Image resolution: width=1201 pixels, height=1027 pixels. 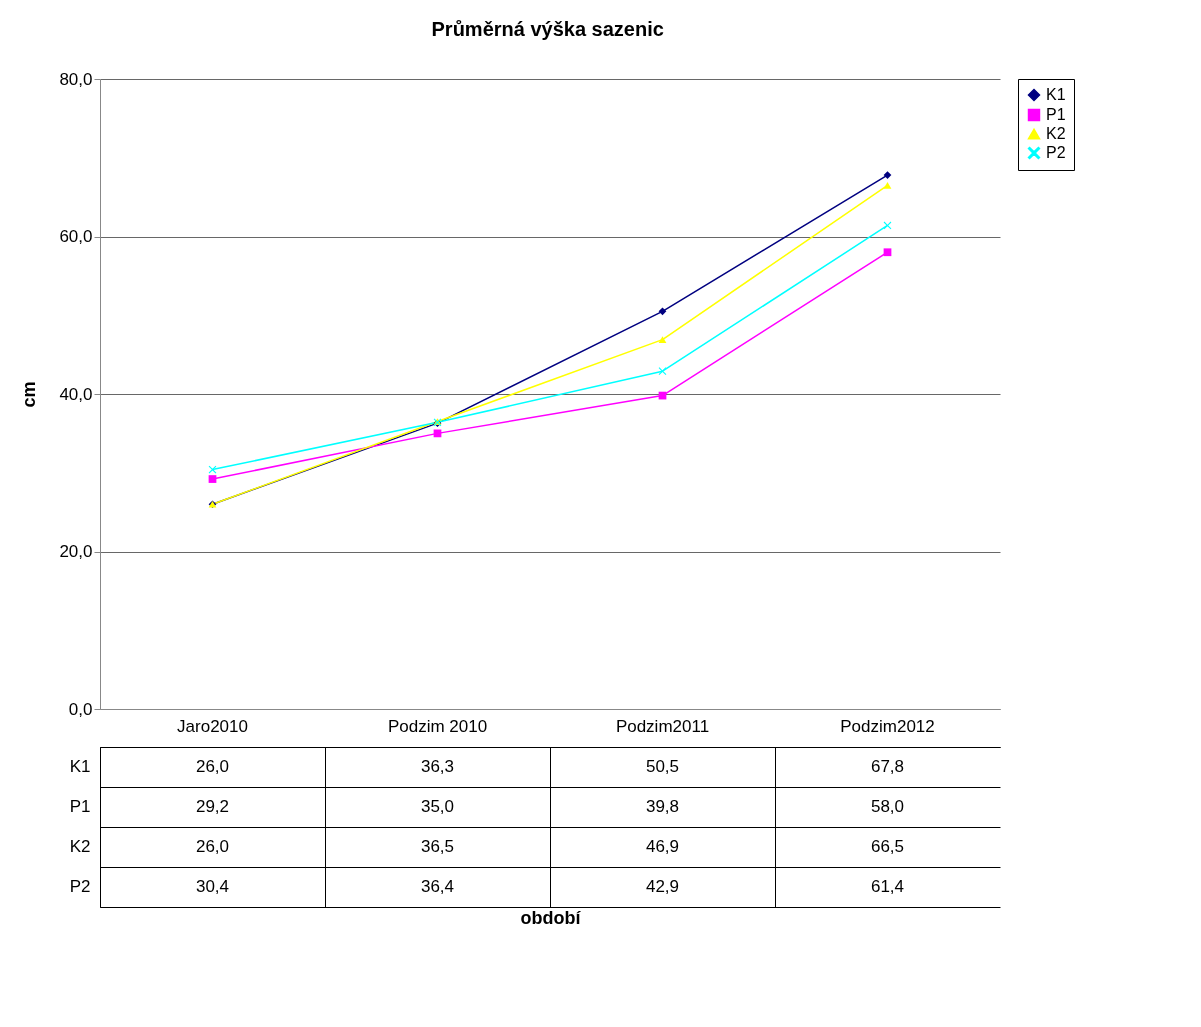 I want to click on text: K2, so click(x=80, y=846).